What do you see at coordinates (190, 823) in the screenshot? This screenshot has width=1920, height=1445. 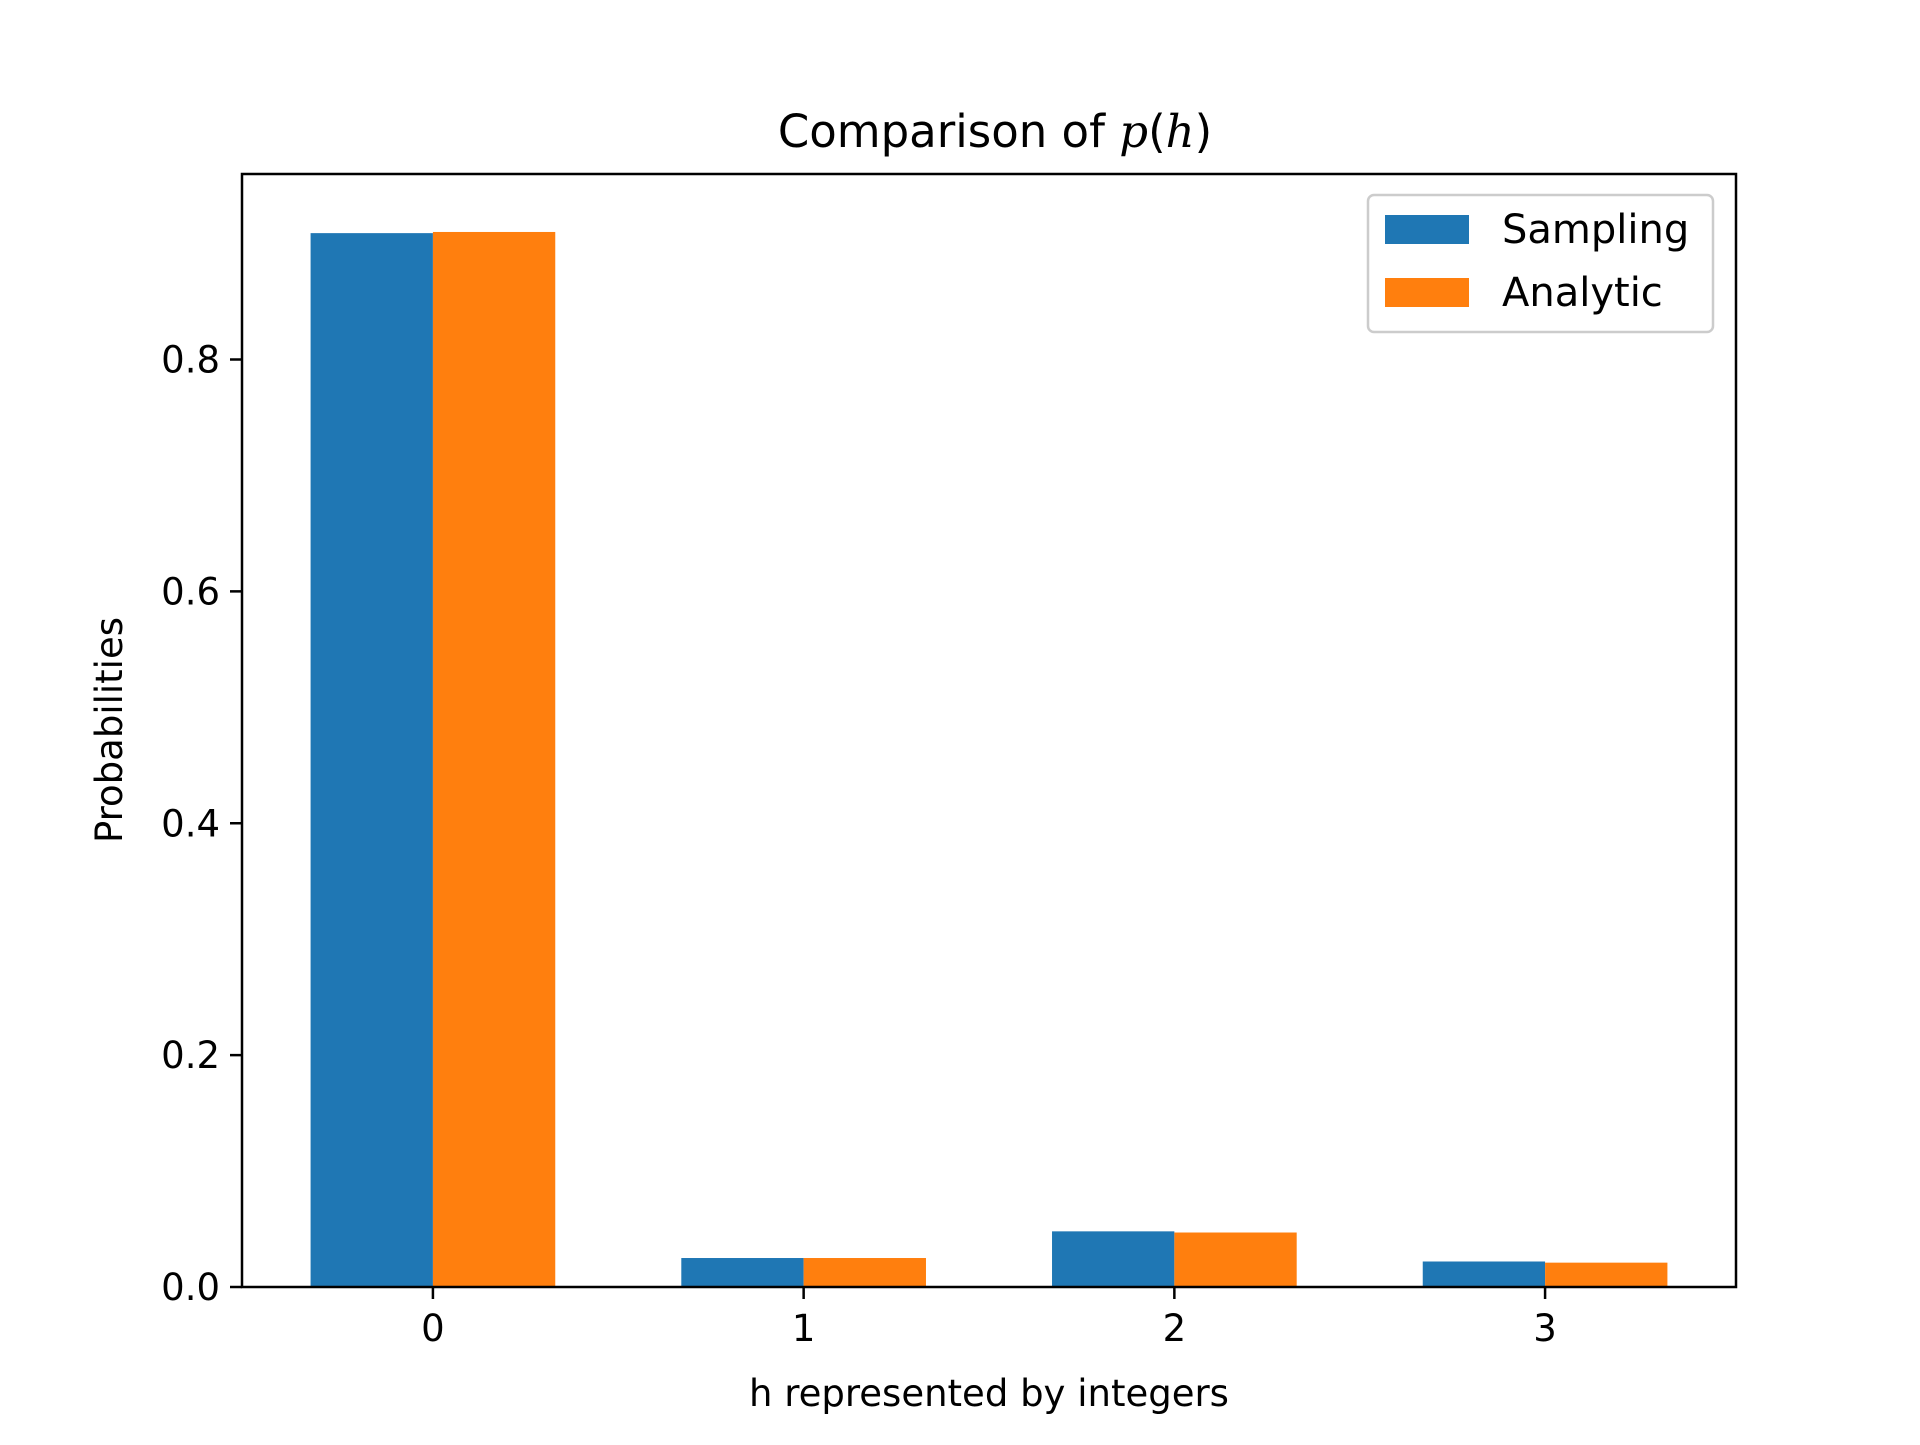 I see `y-tick-label-2: 0.4` at bounding box center [190, 823].